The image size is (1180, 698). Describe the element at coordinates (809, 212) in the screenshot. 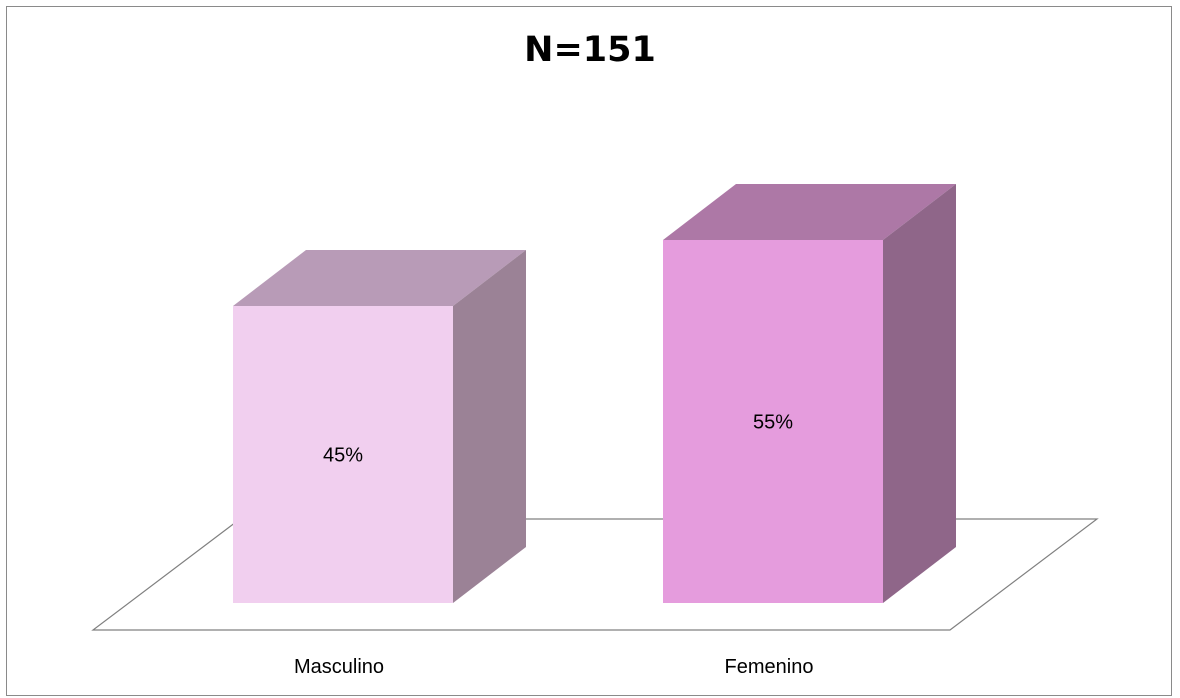

I see `bar-femenino-top` at that location.